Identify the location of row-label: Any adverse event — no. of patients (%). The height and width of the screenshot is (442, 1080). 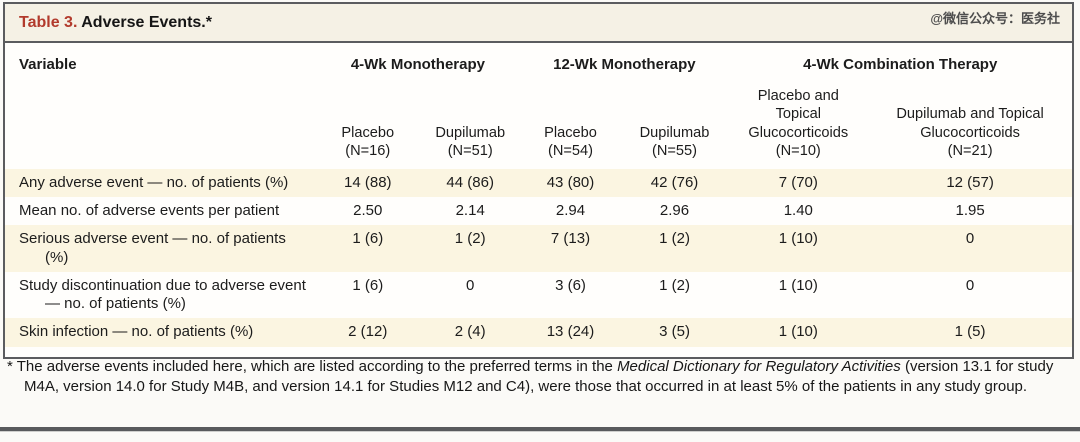
(154, 182).